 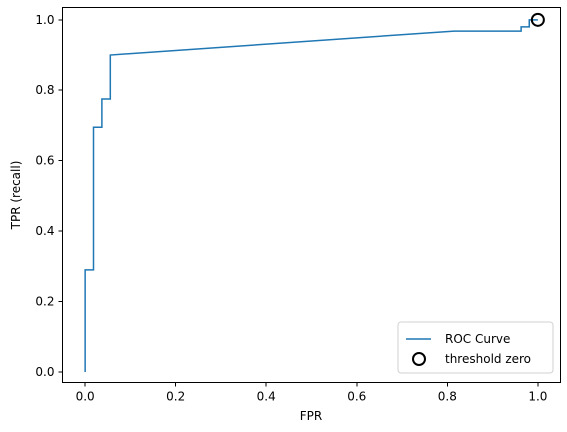 What do you see at coordinates (356, 397) in the screenshot?
I see `x-tick-label: 0.6` at bounding box center [356, 397].